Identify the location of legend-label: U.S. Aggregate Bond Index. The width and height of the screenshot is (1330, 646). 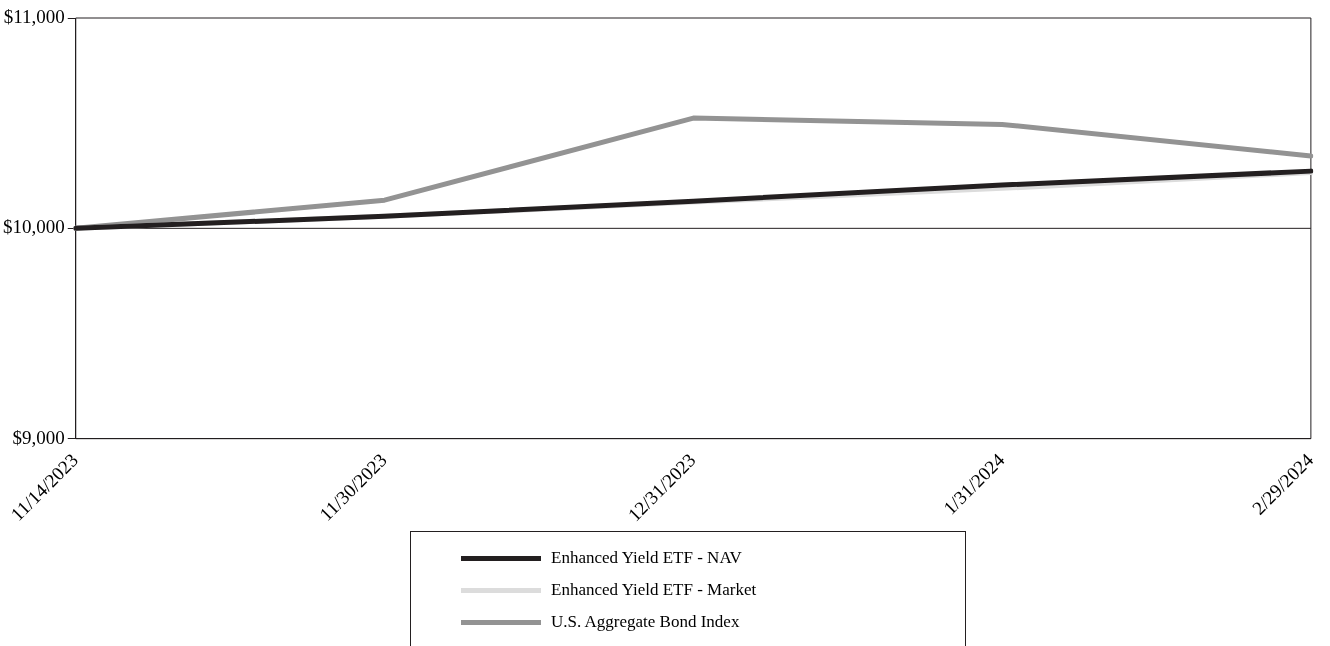
(645, 622).